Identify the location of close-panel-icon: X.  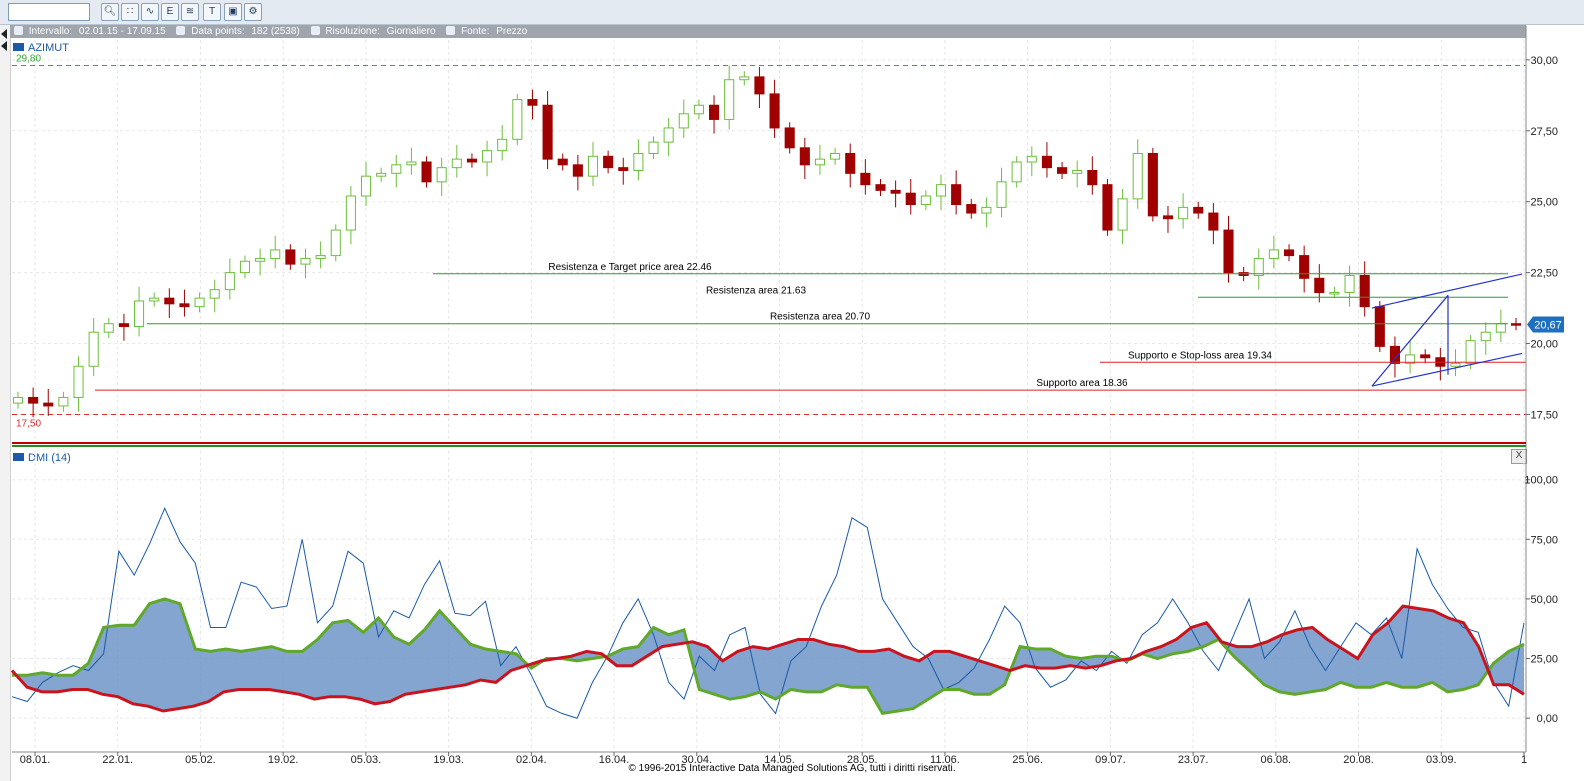
(1519, 456).